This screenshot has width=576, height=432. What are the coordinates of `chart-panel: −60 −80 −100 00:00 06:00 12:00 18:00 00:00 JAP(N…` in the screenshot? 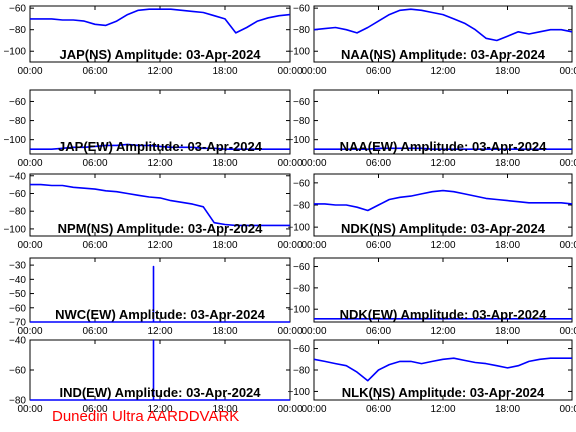 It's located at (152, 40).